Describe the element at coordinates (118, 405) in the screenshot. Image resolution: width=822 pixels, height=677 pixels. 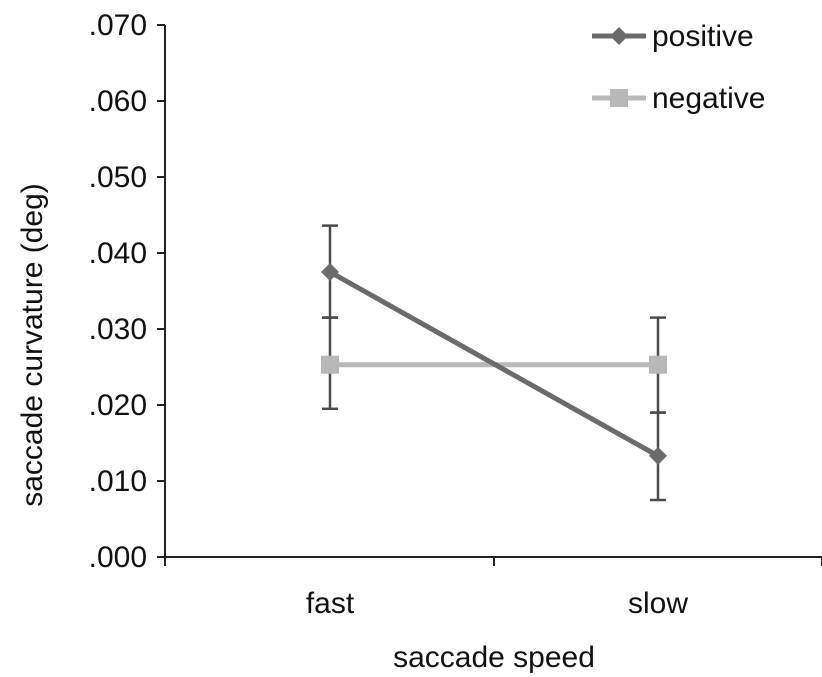
I see `y-tick-label: .020` at that location.